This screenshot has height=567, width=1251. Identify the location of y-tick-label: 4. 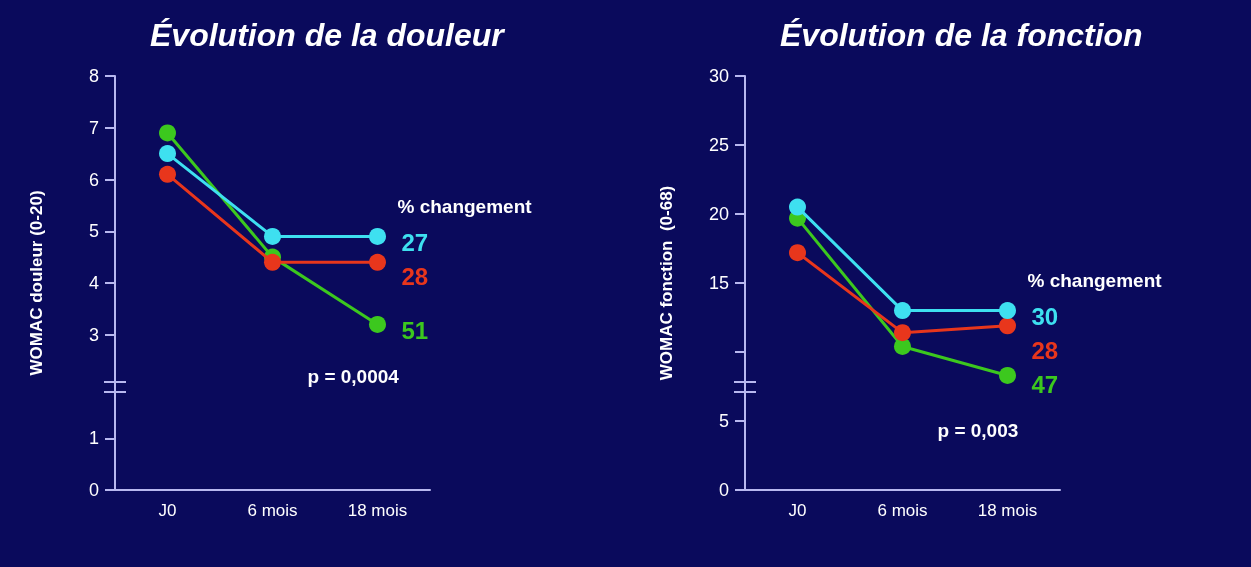
(93, 283).